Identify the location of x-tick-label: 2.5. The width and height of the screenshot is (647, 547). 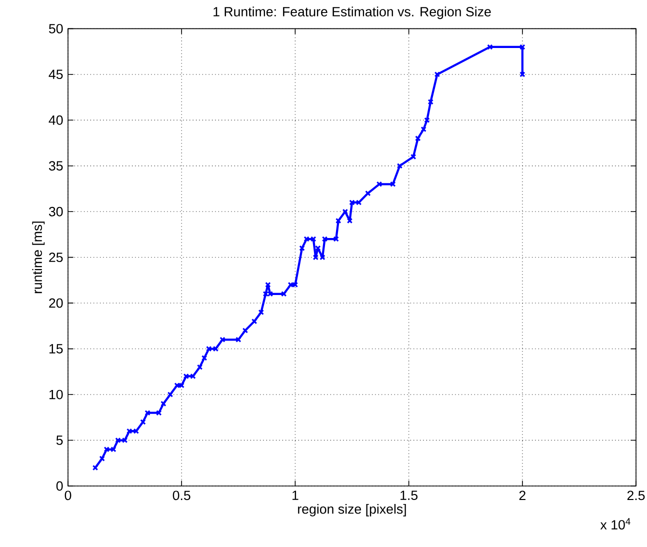
(636, 495).